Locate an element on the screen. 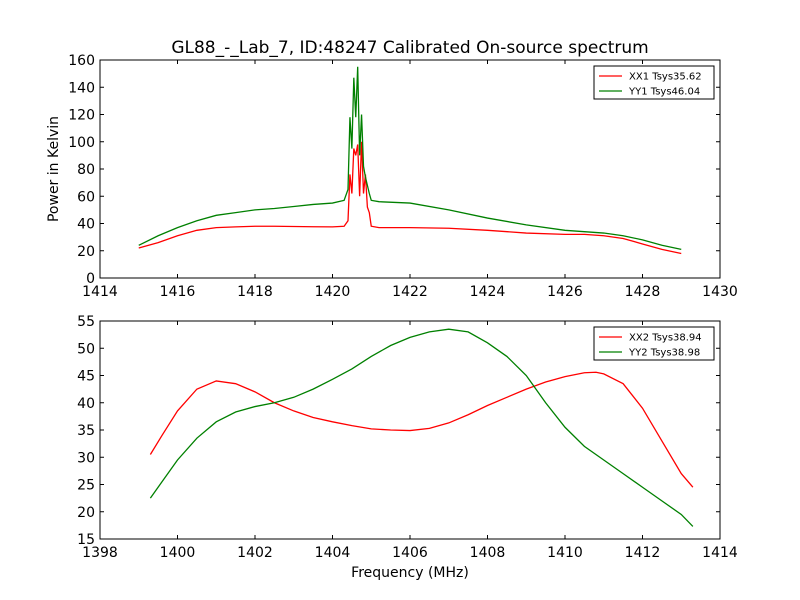  y-tick-label: 80 is located at coordinates (86, 170).